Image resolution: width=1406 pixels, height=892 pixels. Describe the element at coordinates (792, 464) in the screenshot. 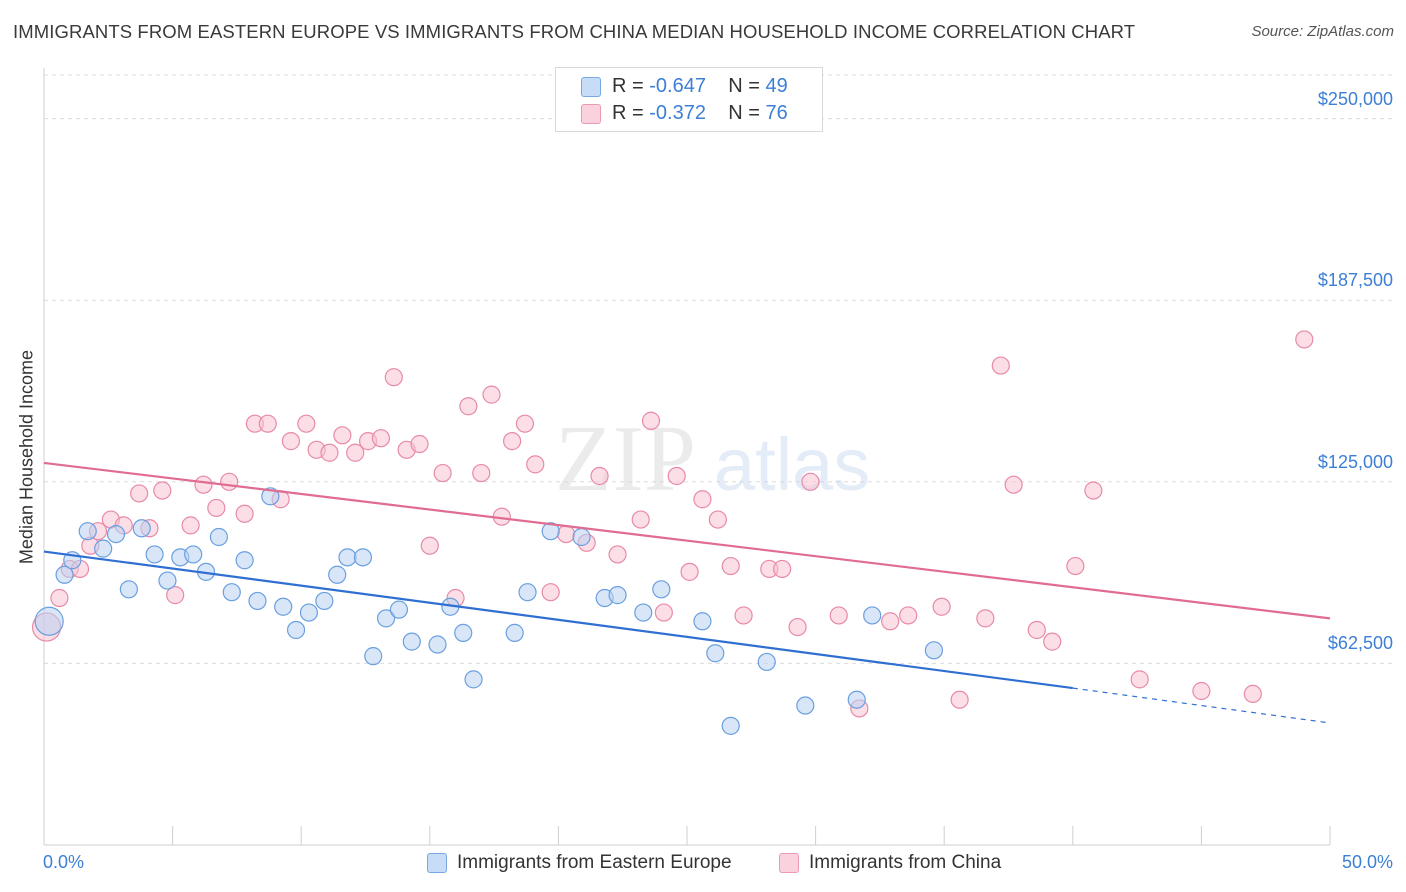

I see `watermark-atlas: atlas` at that location.